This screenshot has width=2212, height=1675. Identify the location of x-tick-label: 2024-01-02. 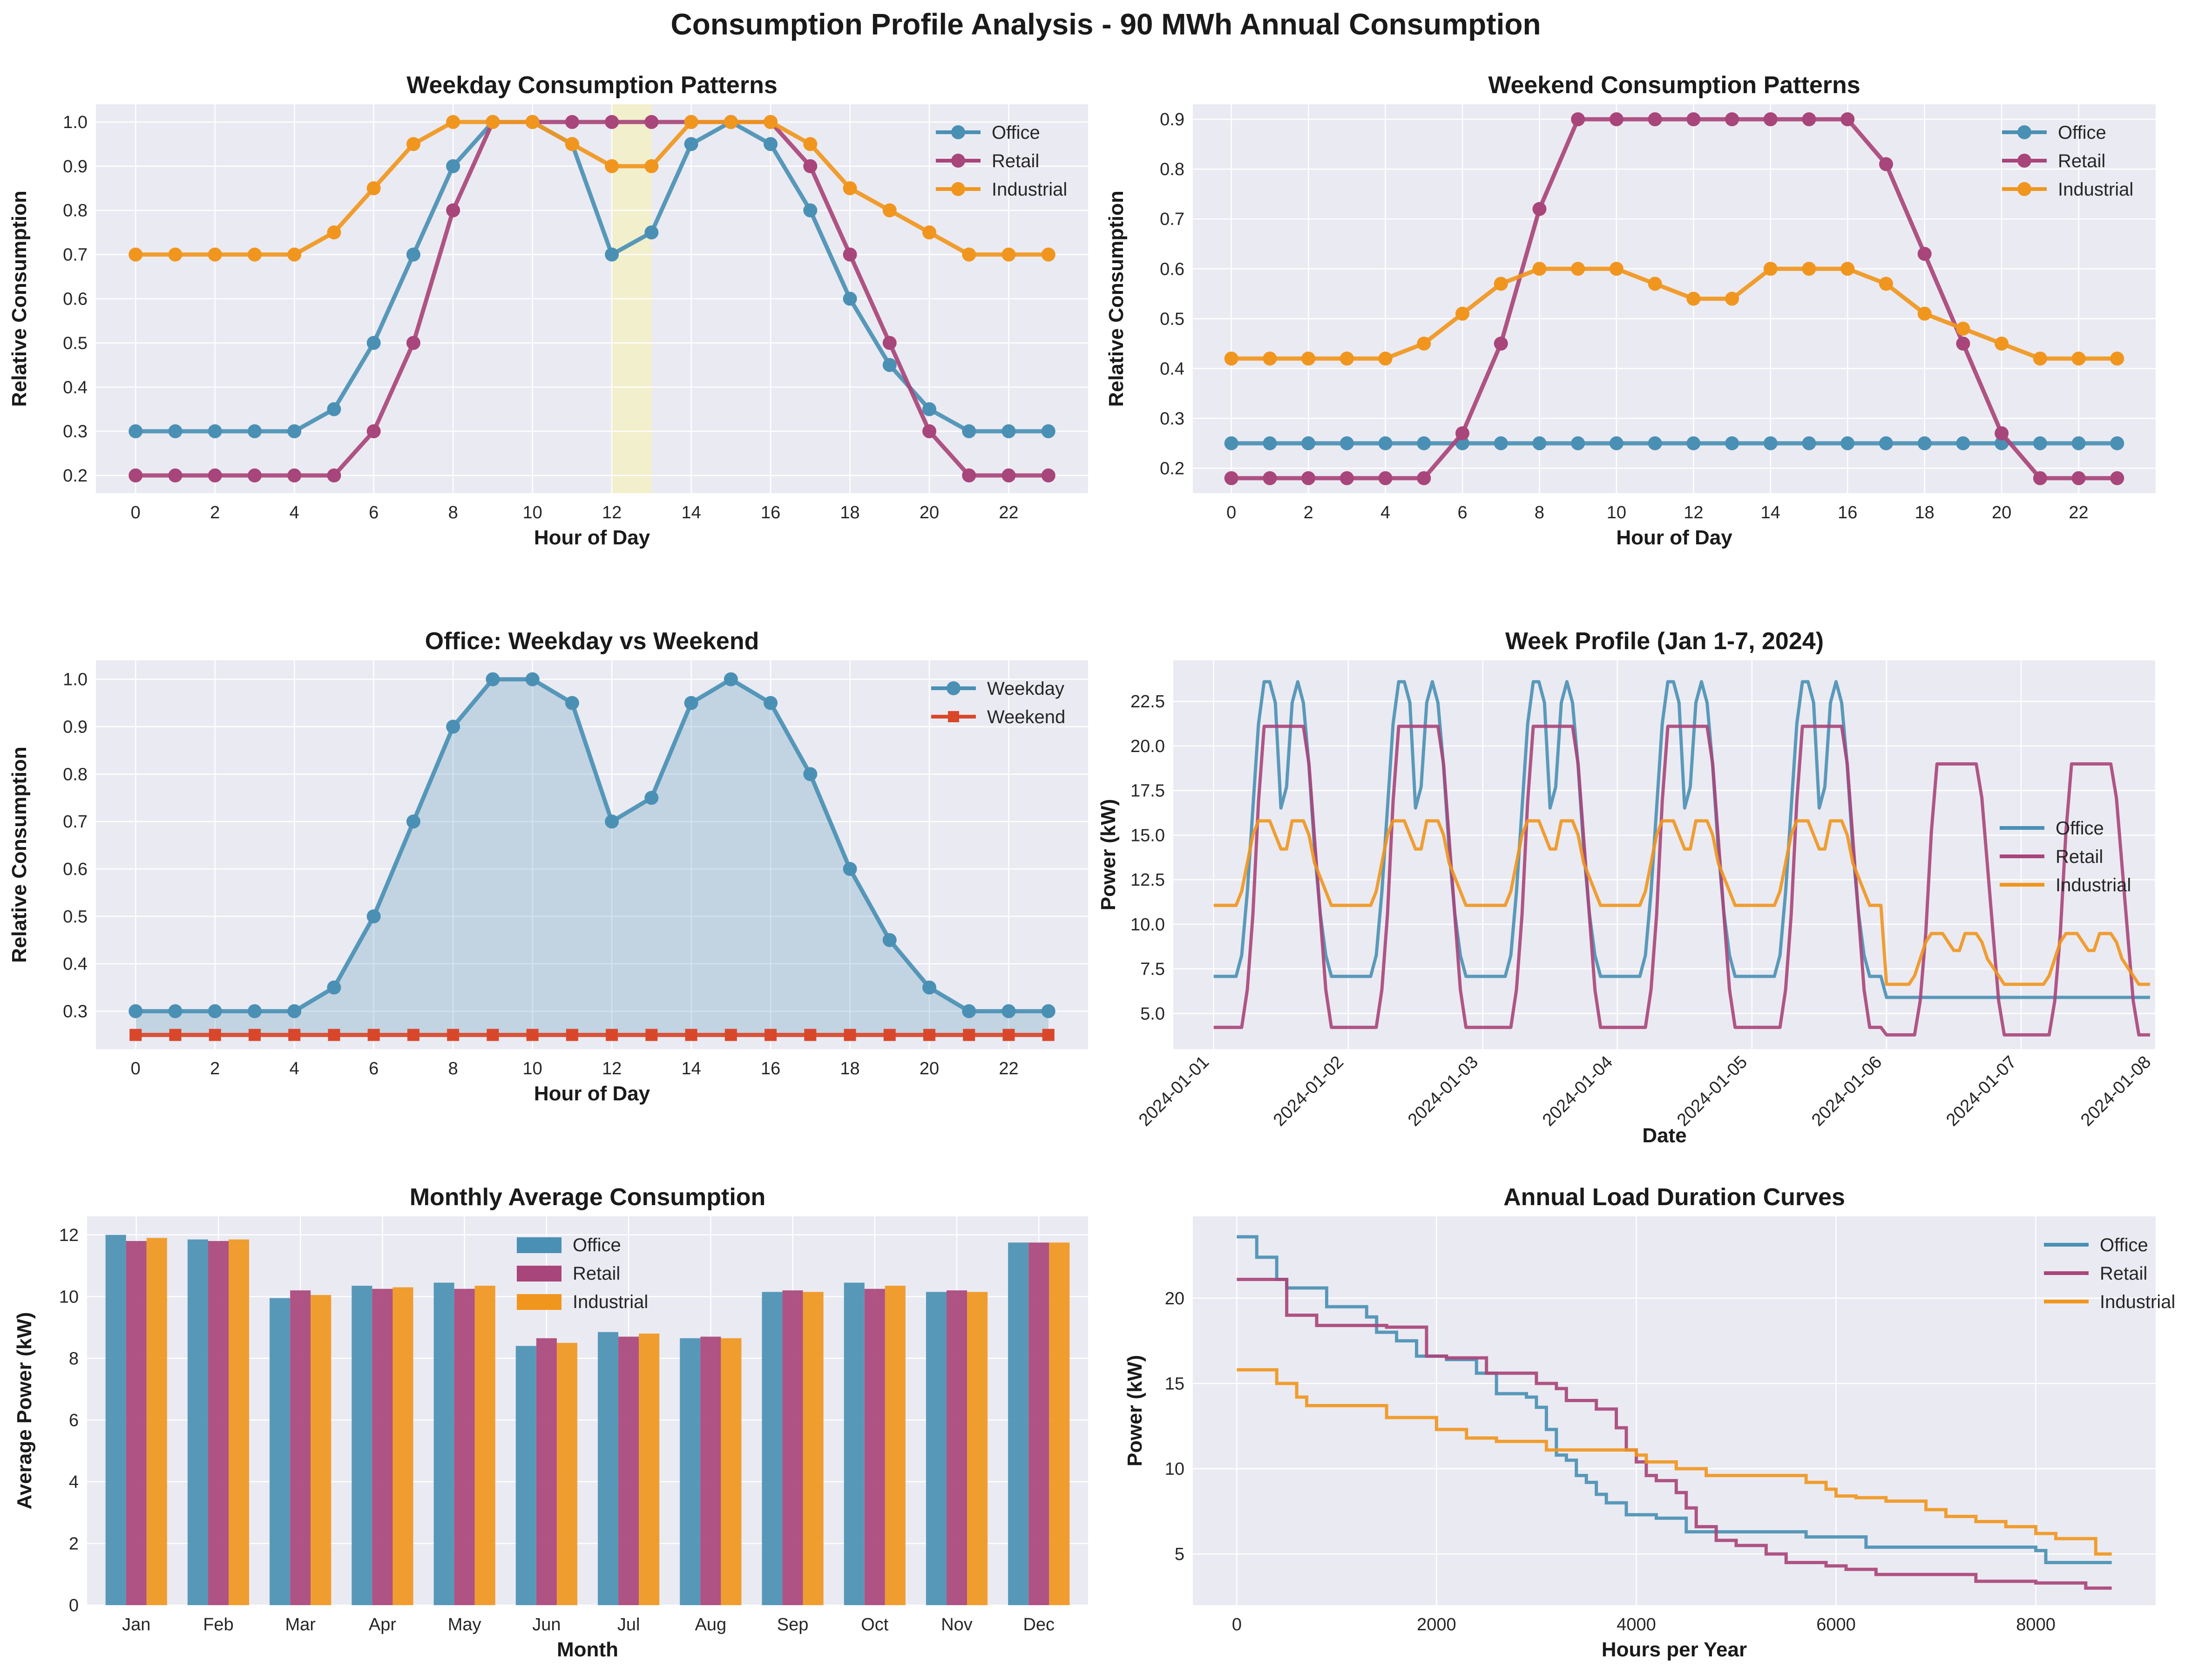
(1309, 1091).